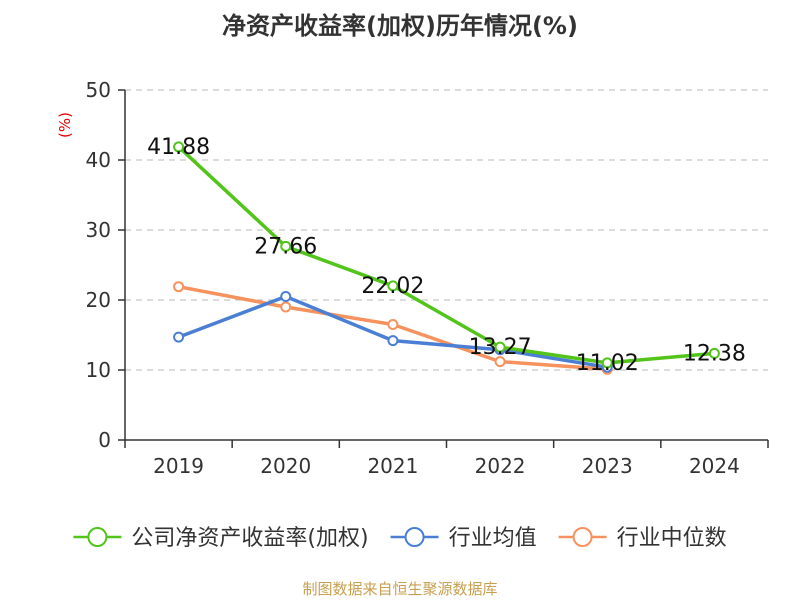  Describe the element at coordinates (179, 337) in the screenshot. I see `series-1-point-2019` at that location.